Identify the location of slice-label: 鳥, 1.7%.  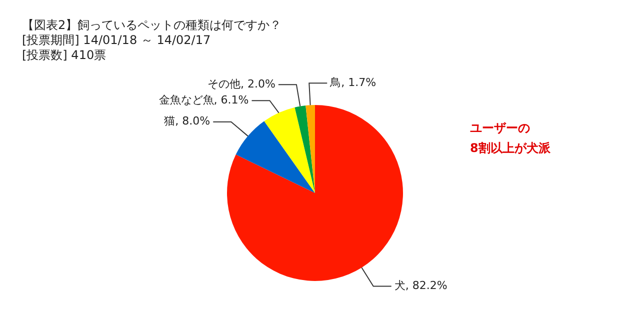
(352, 83).